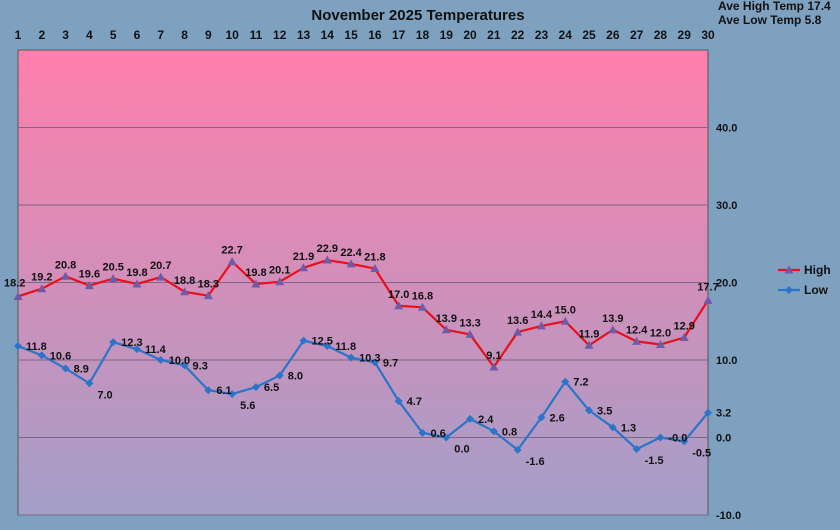 Image resolution: width=840 pixels, height=530 pixels. What do you see at coordinates (351, 35) in the screenshot?
I see `x-tick-label: 15` at bounding box center [351, 35].